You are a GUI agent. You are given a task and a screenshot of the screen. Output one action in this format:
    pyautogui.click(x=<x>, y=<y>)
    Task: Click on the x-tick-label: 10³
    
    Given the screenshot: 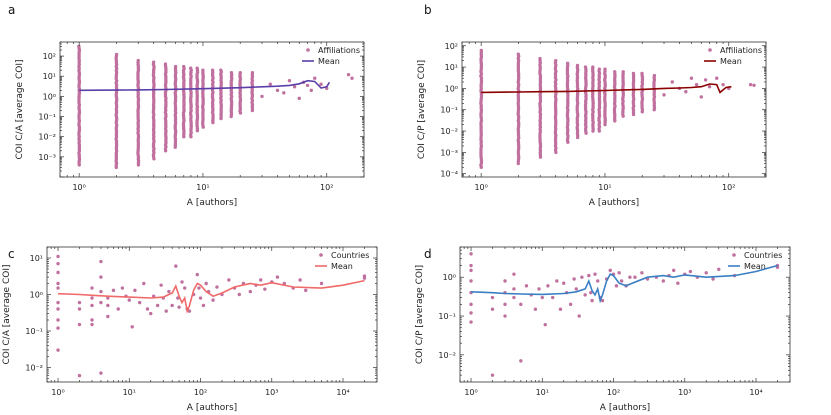 What is the action you would take?
    pyautogui.click(x=271, y=392)
    